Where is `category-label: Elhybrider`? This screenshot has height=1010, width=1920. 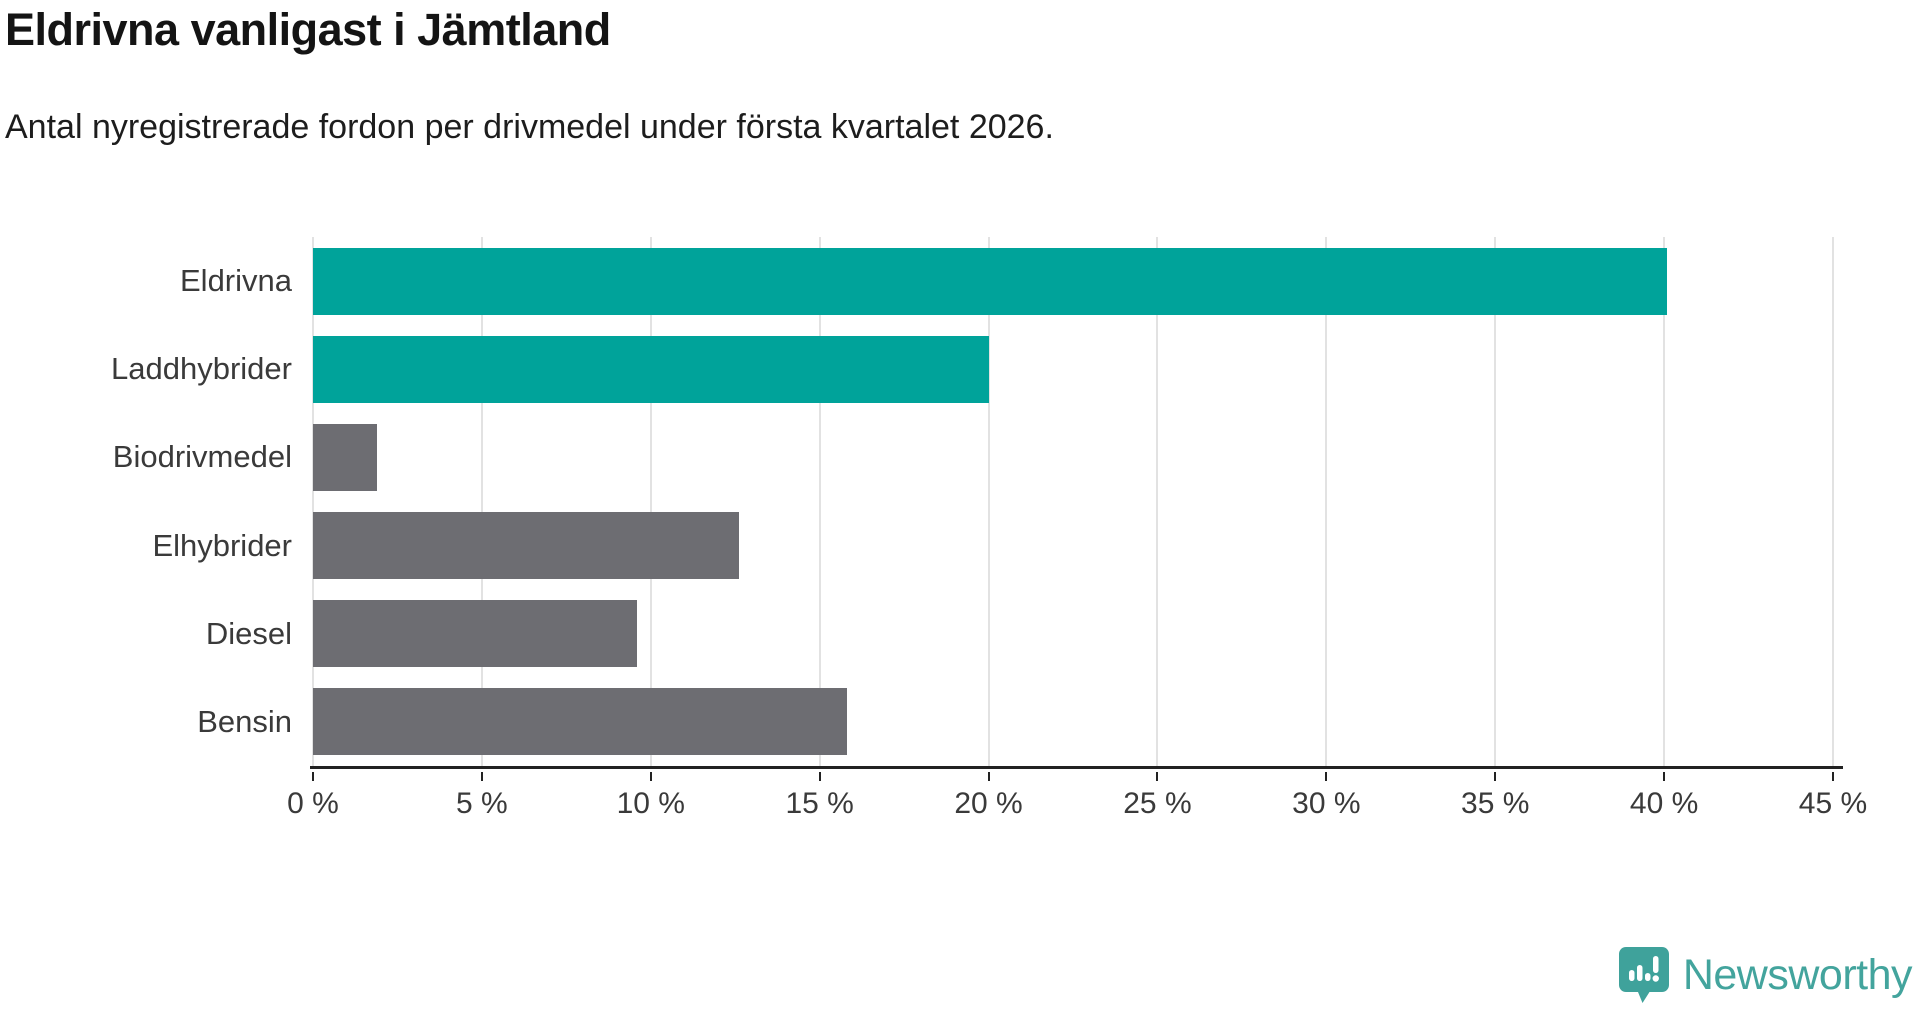
category-label: Elhybrider is located at coordinates (222, 545).